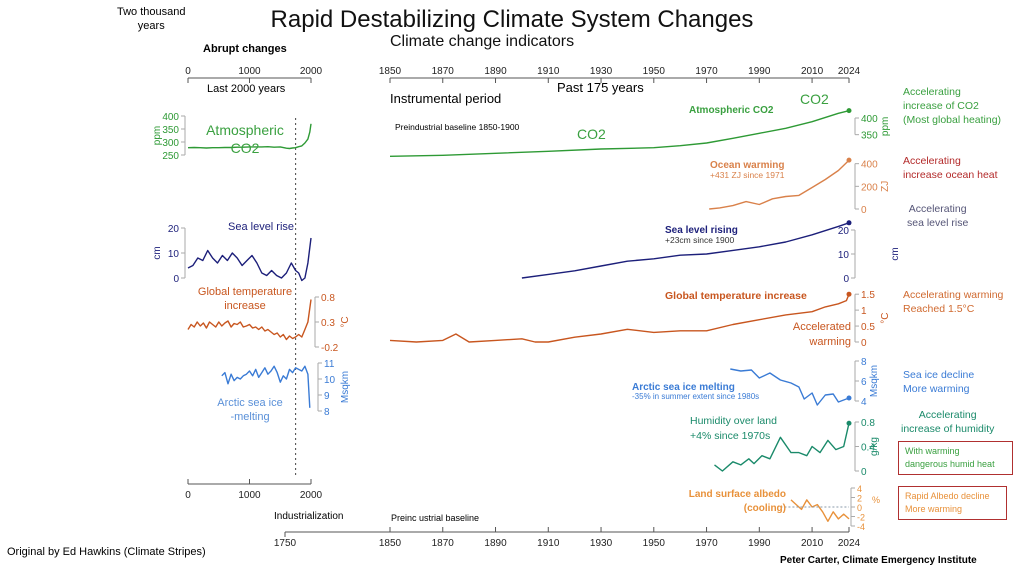  Describe the element at coordinates (869, 187) in the screenshot. I see `y-axis-tick-label: 200` at that location.